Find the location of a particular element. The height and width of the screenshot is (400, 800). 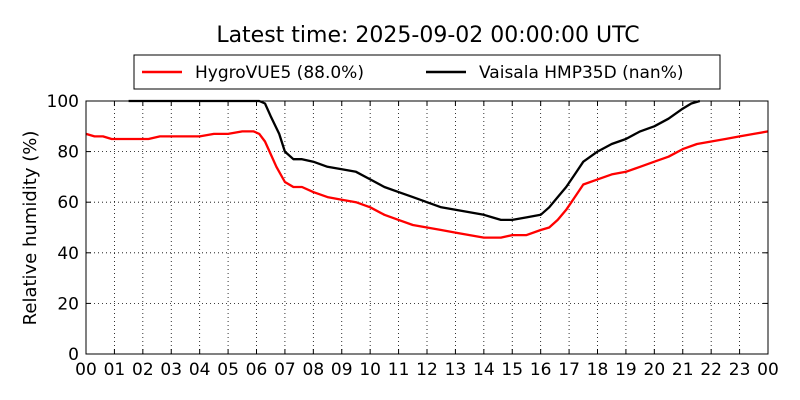

x-tick-label: 16 is located at coordinates (541, 370).